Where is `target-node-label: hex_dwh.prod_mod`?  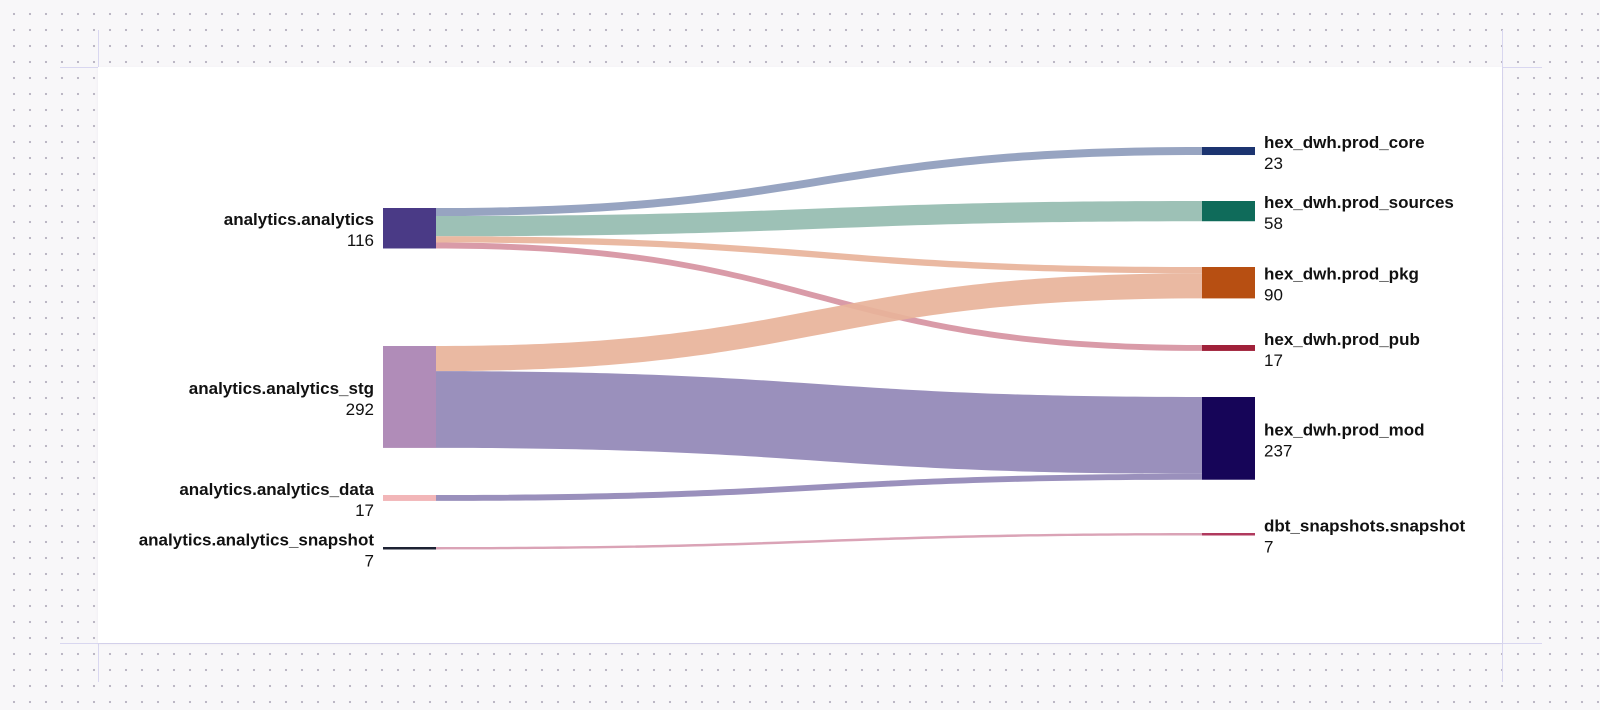
target-node-label: hex_dwh.prod_mod is located at coordinates (1344, 429).